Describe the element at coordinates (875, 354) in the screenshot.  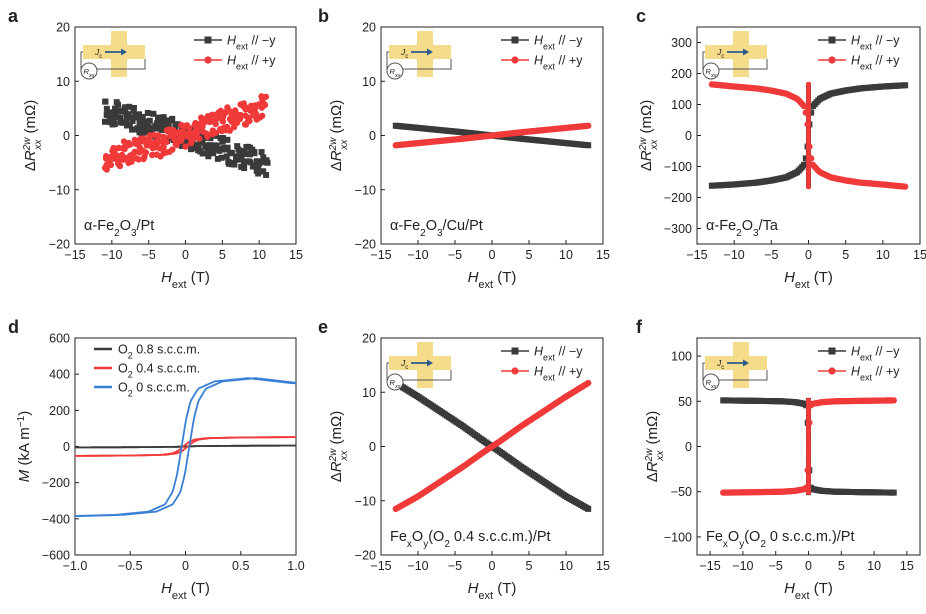
I see `legend-entry: Hext // −y` at that location.